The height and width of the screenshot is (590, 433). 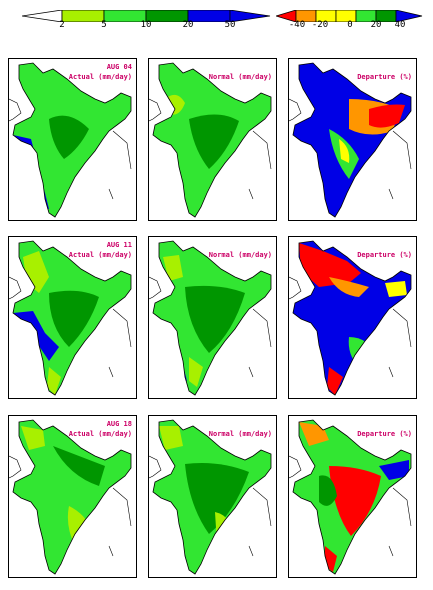 I want to click on panel-date: AUG 04, so click(x=119, y=67).